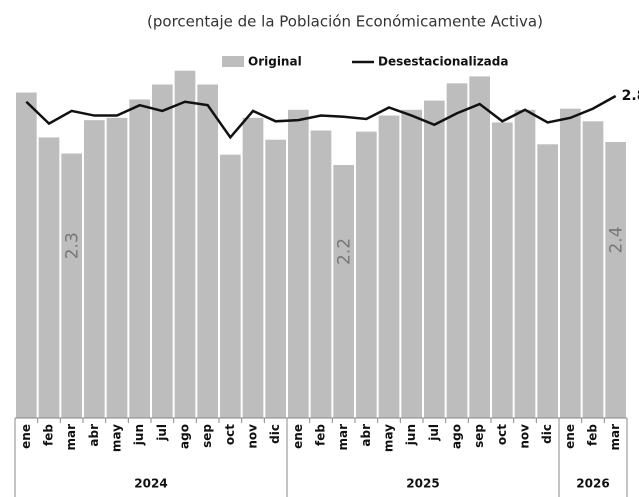 This screenshot has height=497, width=639. I want to click on value-label: 2.8, so click(630, 96).